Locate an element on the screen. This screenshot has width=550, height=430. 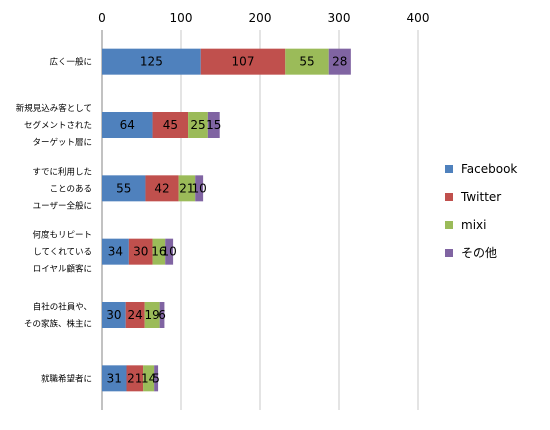
data-label: 125 is located at coordinates (151, 62).